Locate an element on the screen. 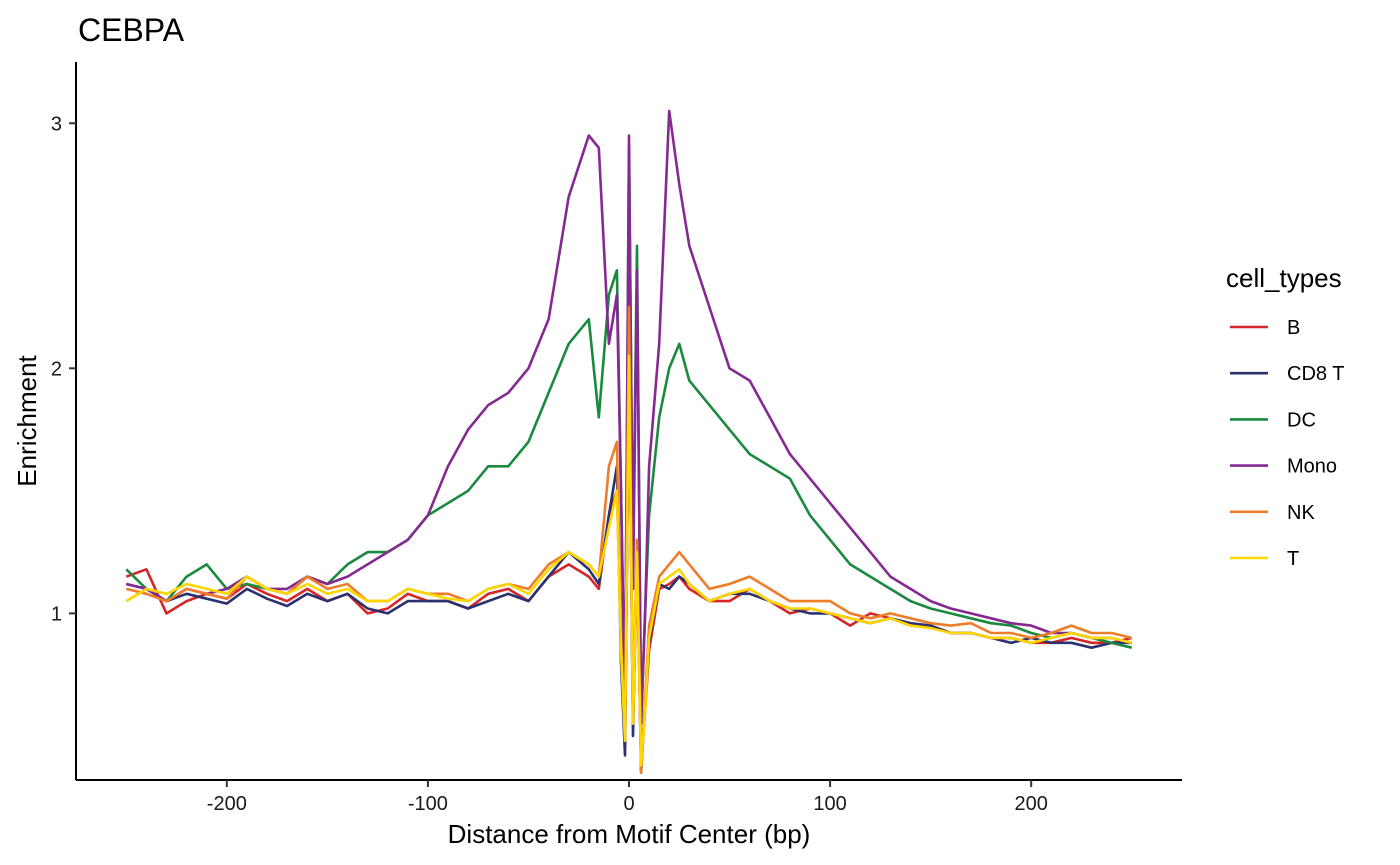 The width and height of the screenshot is (1400, 865). legend-label: CD8 T is located at coordinates (1315, 374).